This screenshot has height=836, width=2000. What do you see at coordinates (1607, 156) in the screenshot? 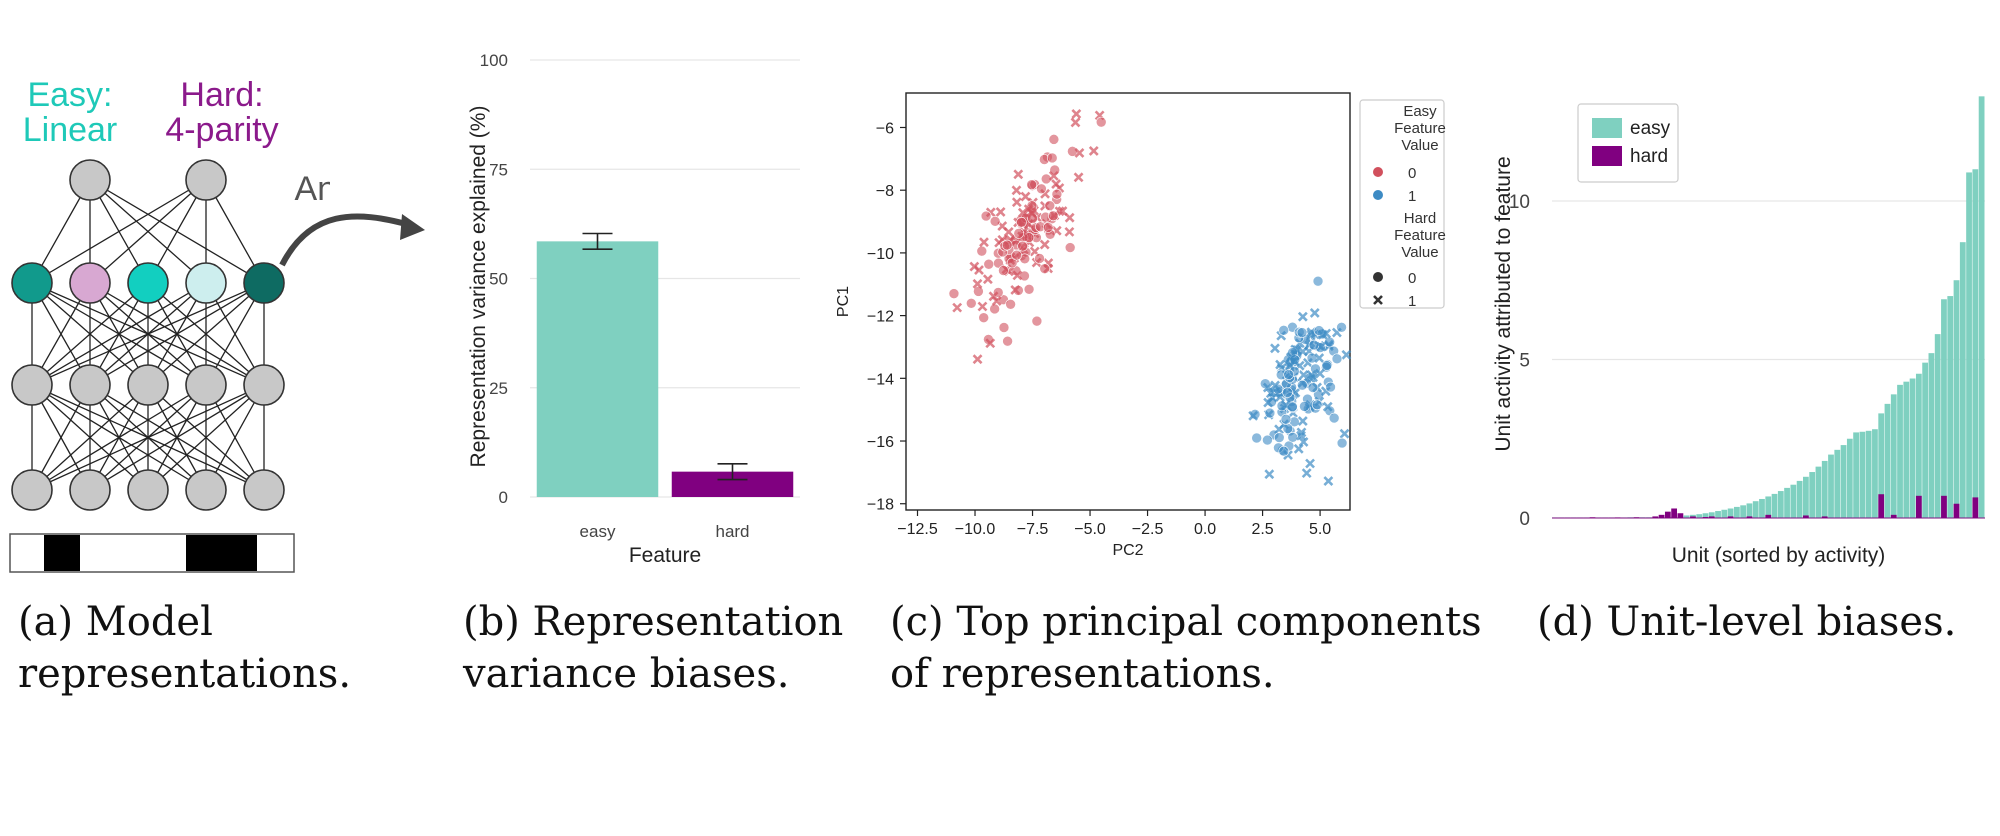
I see `legend-swatch-hard` at bounding box center [1607, 156].